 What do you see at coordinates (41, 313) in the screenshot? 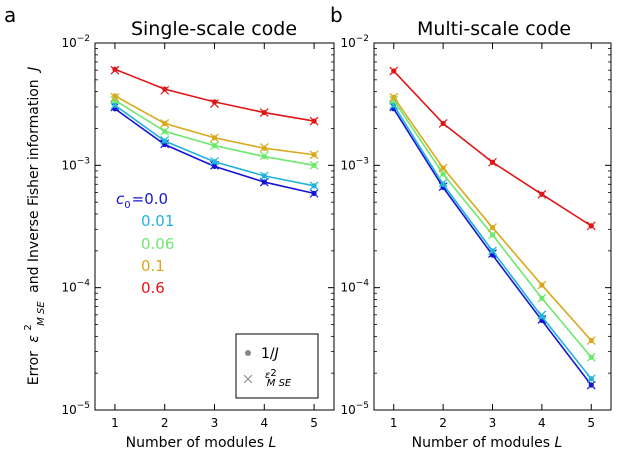
I see `y-label-sub: M SE` at bounding box center [41, 313].